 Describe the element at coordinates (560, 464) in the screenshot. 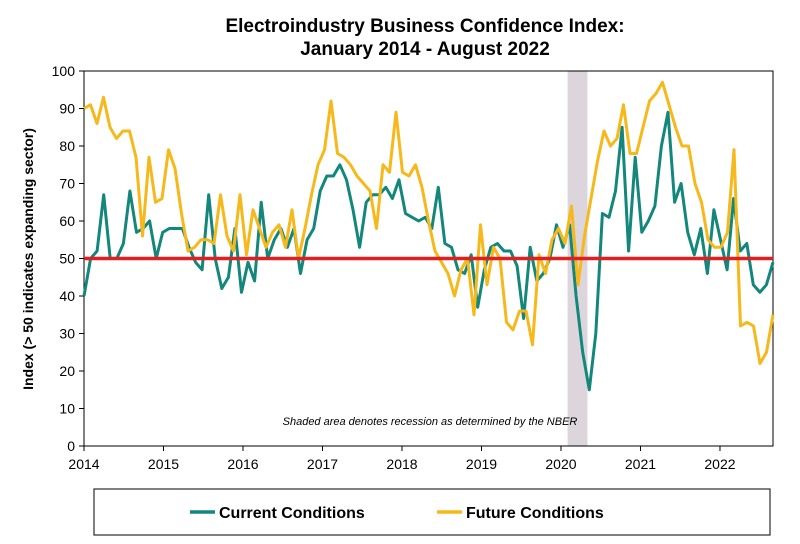

I see `x-tick-label-2020: 2020` at that location.